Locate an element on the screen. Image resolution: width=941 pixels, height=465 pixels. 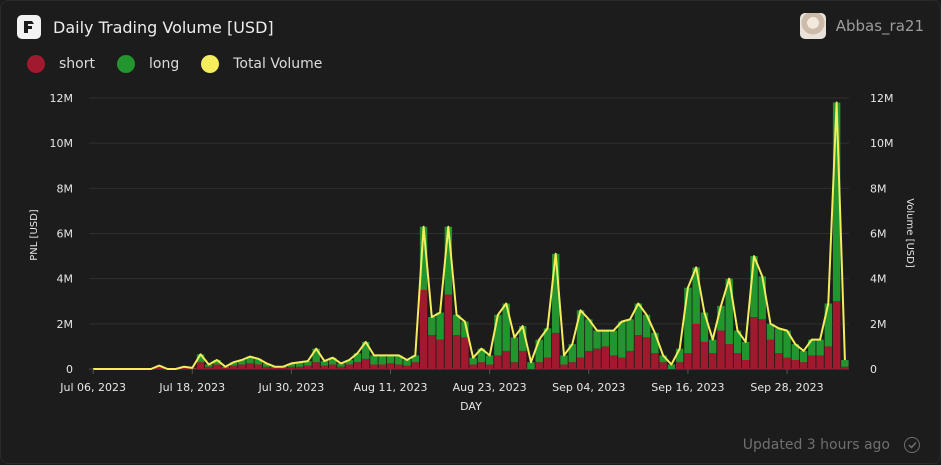
y-axis-label-left: PNL [USD] is located at coordinates (34, 235).